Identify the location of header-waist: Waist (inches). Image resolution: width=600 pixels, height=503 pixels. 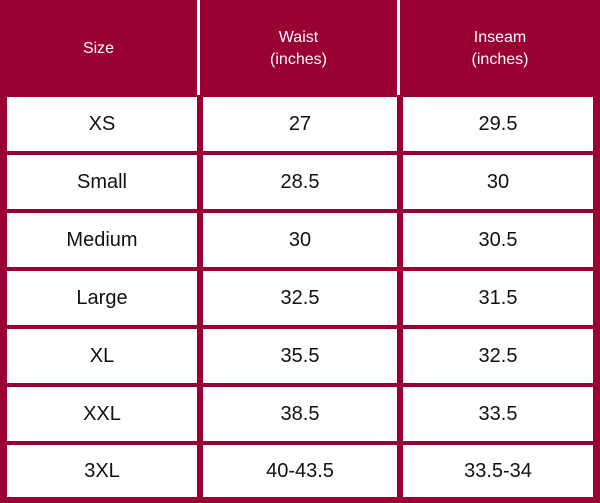
(300, 47).